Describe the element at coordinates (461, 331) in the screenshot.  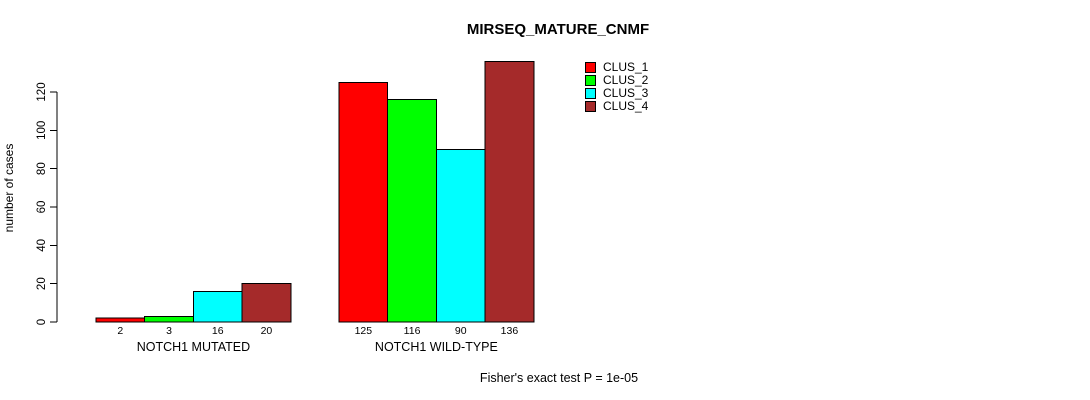
I see `bar-value-label: 90` at that location.